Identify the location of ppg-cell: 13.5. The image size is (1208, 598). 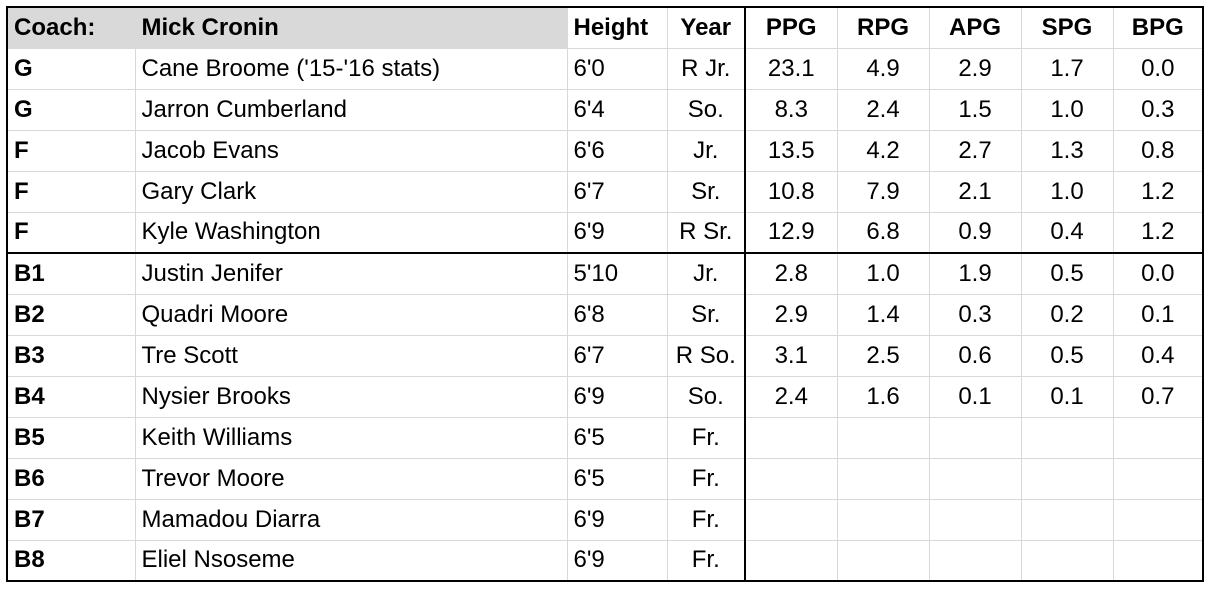
(791, 150).